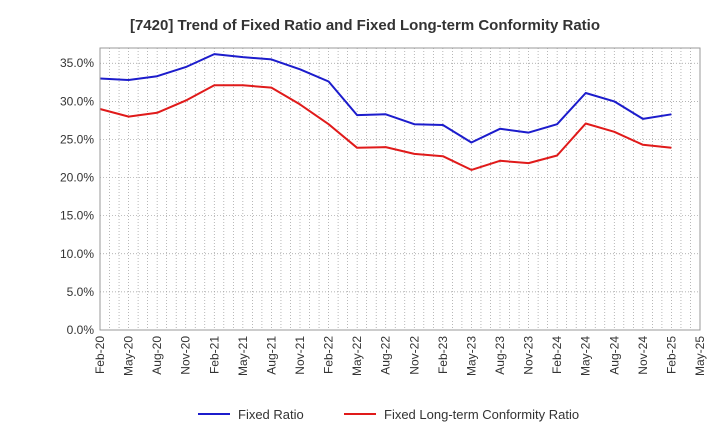 This screenshot has width=720, height=440. Describe the element at coordinates (329, 355) in the screenshot. I see `x-tick-label: Feb-22` at that location.